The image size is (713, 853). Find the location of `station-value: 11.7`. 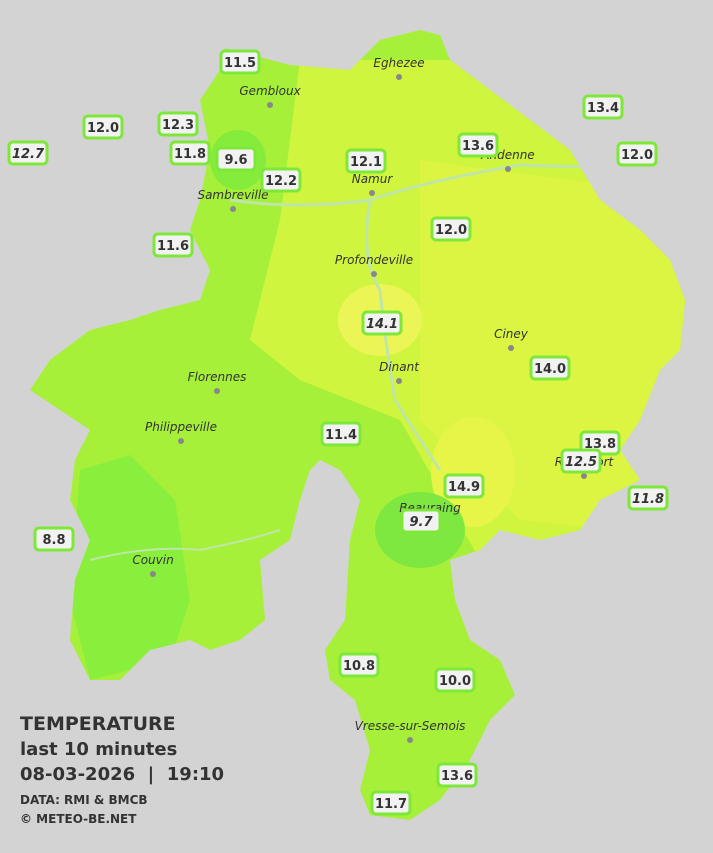

station-value: 11.7 is located at coordinates (391, 804).